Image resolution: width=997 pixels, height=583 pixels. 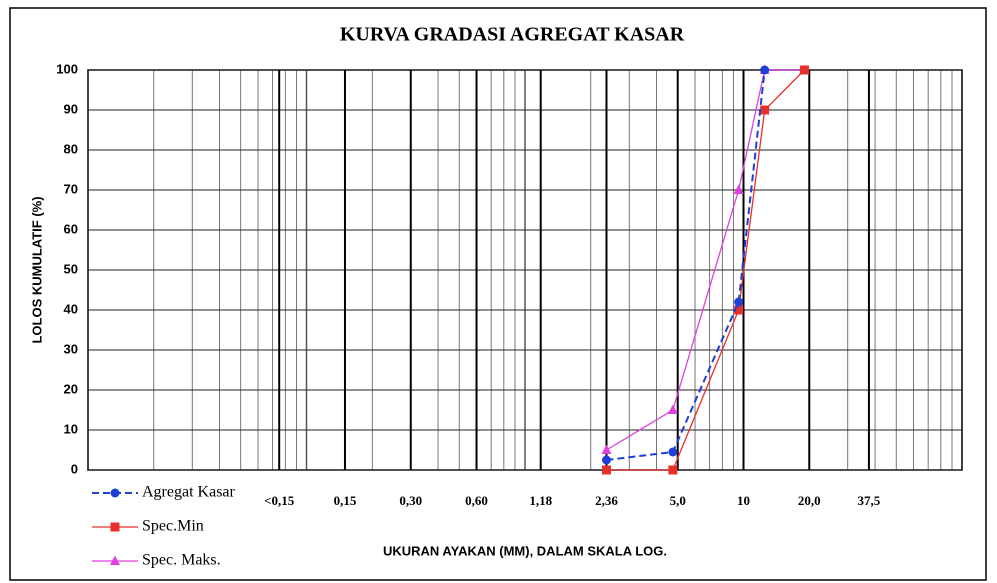 I want to click on y-tick-label: 70, so click(x=71, y=188).